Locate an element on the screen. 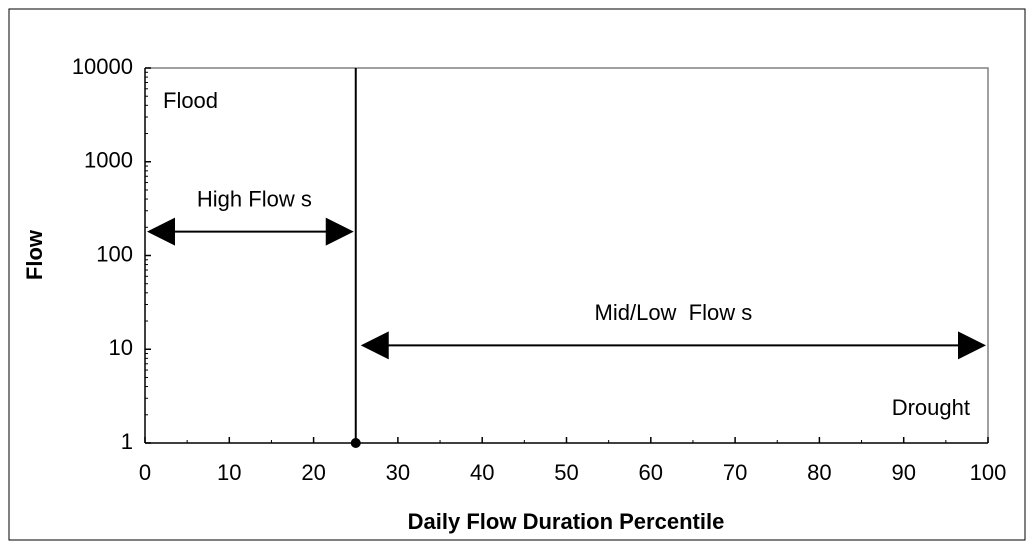  y-axis-label: Flow is located at coordinates (34, 254).